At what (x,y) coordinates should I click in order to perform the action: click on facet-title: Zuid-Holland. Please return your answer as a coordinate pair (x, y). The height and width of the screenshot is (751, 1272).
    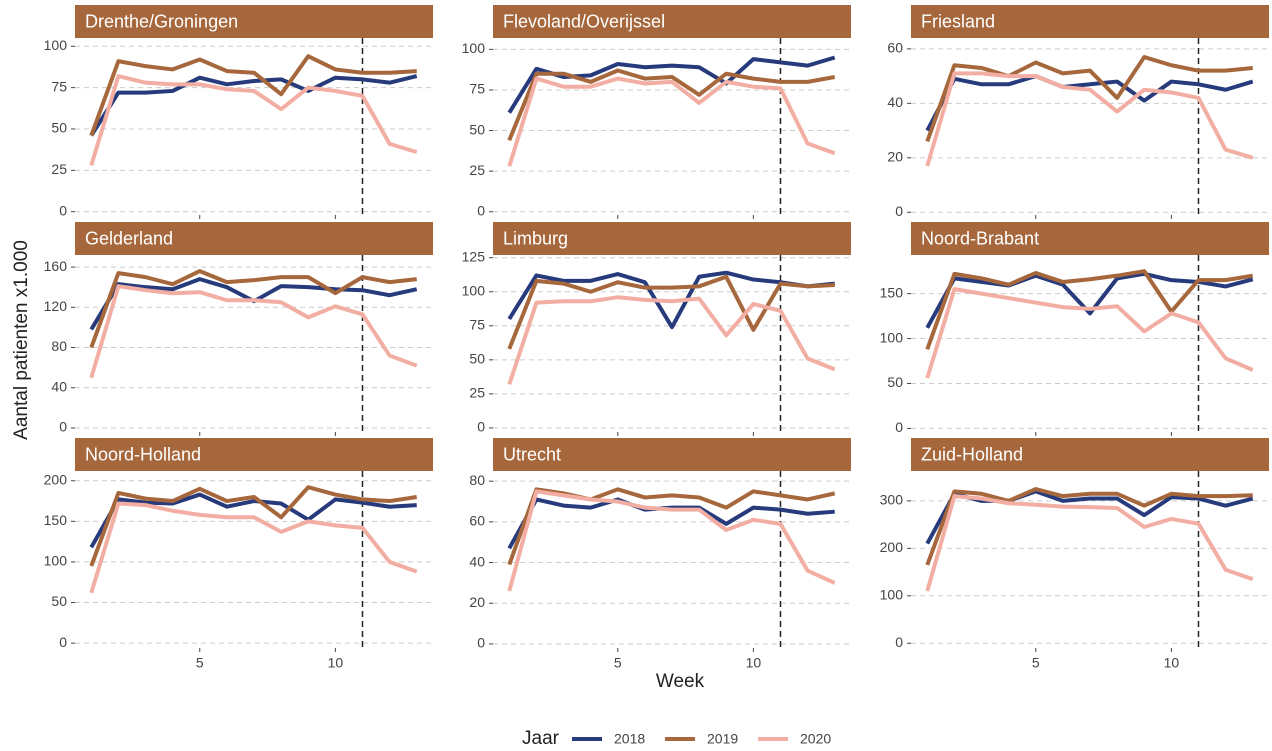
    Looking at the image, I should click on (972, 454).